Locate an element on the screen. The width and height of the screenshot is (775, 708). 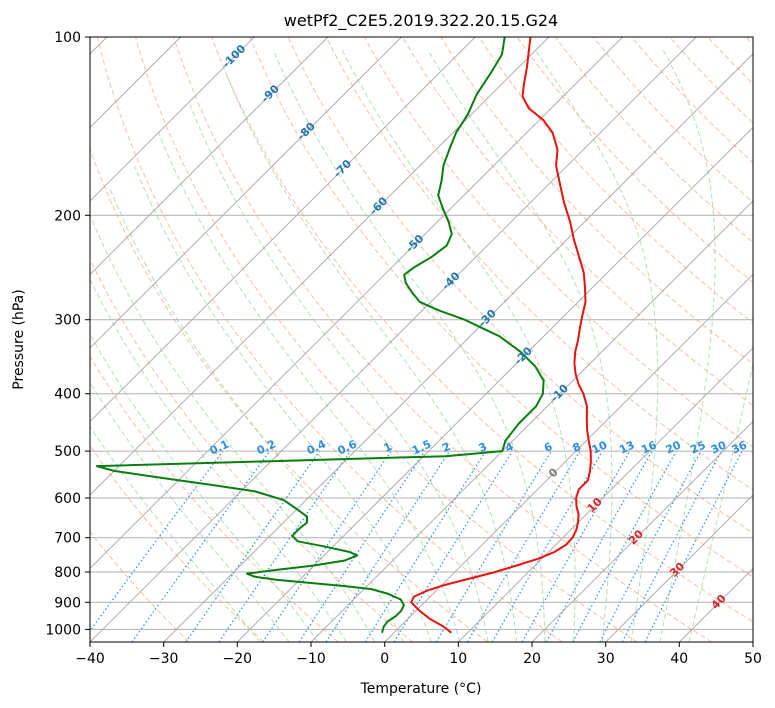
y-tick-label: 200 is located at coordinates (67, 216).